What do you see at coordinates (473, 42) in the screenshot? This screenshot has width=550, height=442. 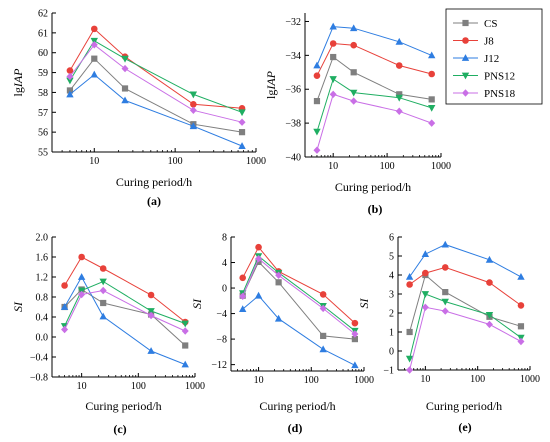 I see `legend-item-j8: J8` at bounding box center [473, 42].